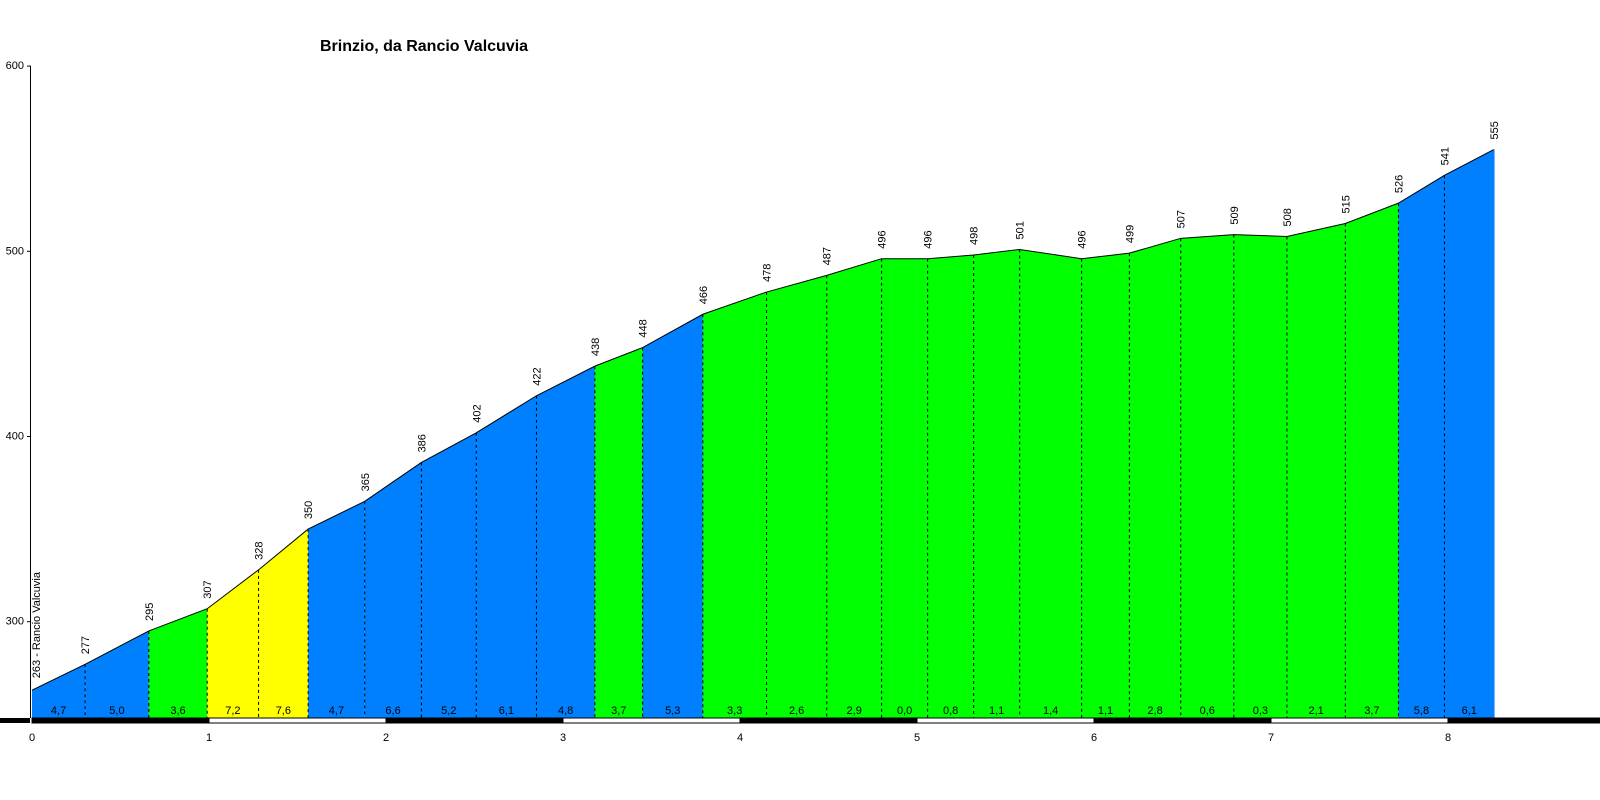 The image size is (1600, 800). Describe the element at coordinates (386, 738) in the screenshot. I see `x-tick-label: 2` at that location.